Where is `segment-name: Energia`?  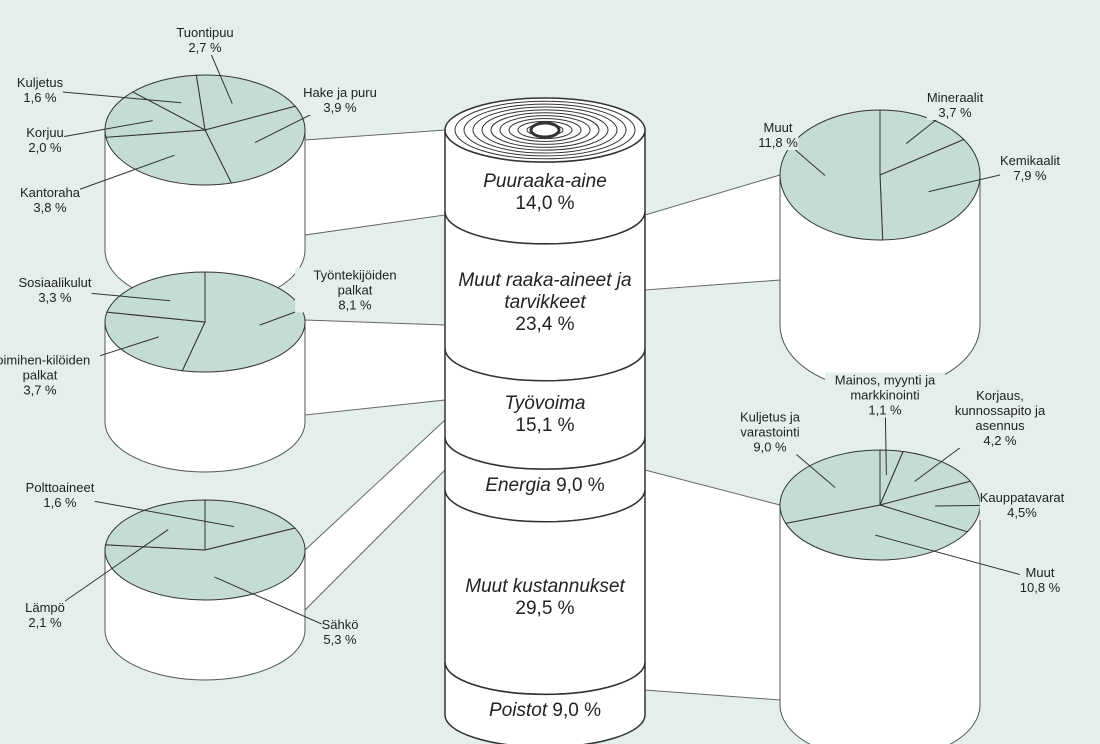 segment-name: Energia is located at coordinates (518, 485).